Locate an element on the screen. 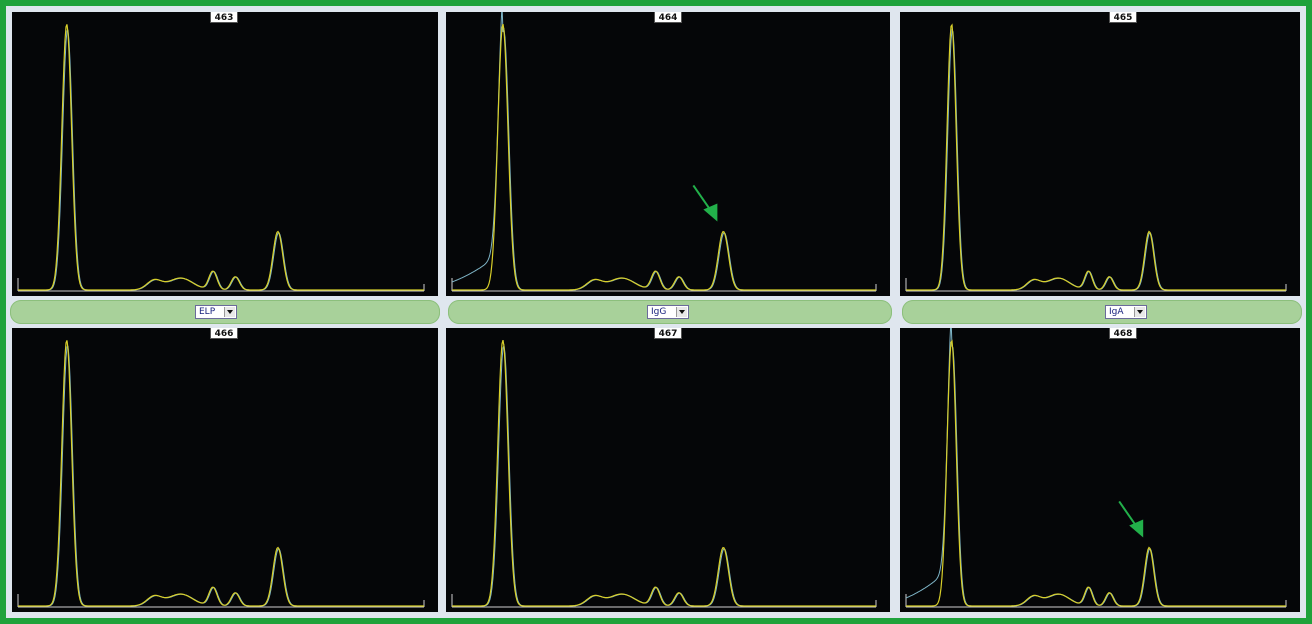 The height and width of the screenshot is (624, 1312). fraction-select: IgA is located at coordinates (1126, 312).